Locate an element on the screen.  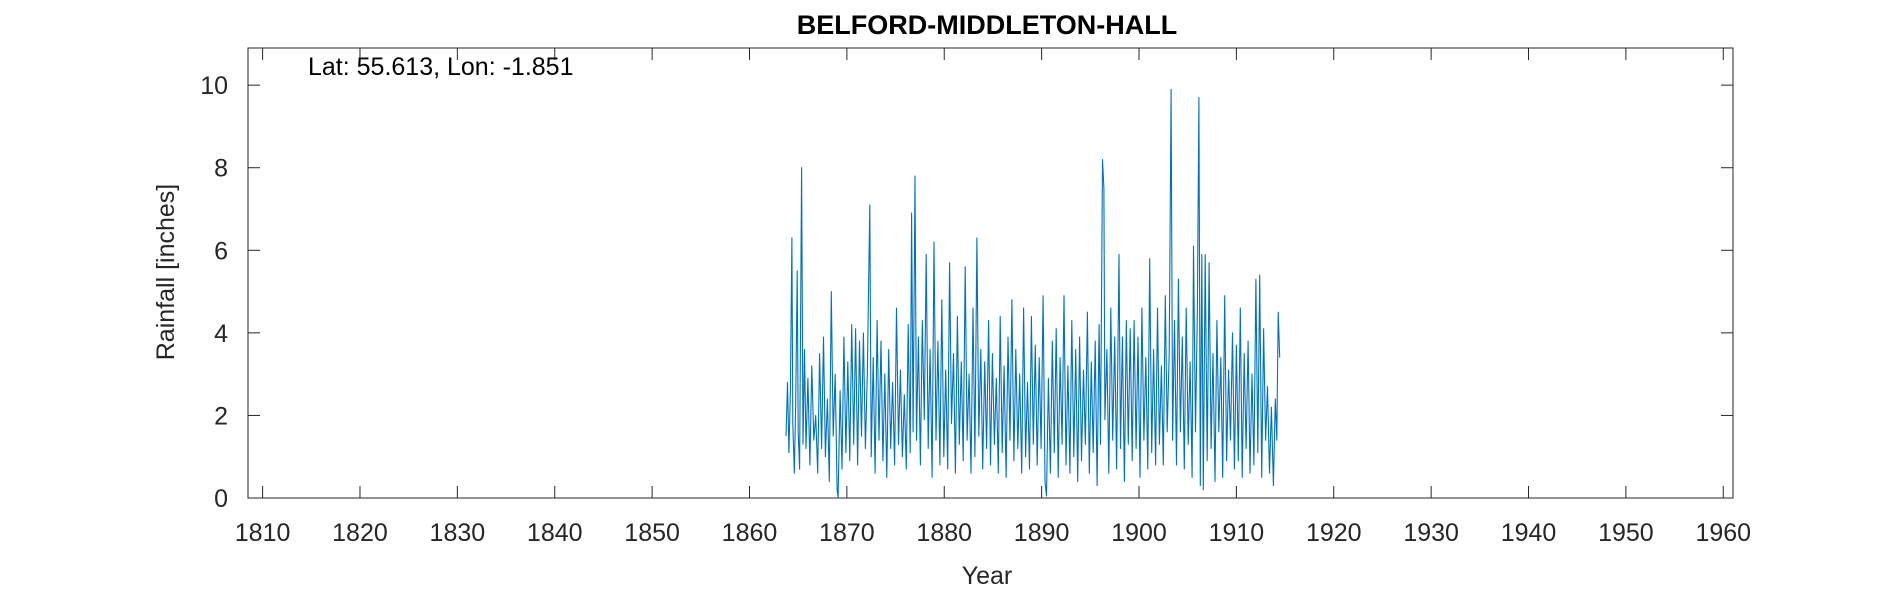
y-axis-label: Rainfall [inches] is located at coordinates (166, 272).